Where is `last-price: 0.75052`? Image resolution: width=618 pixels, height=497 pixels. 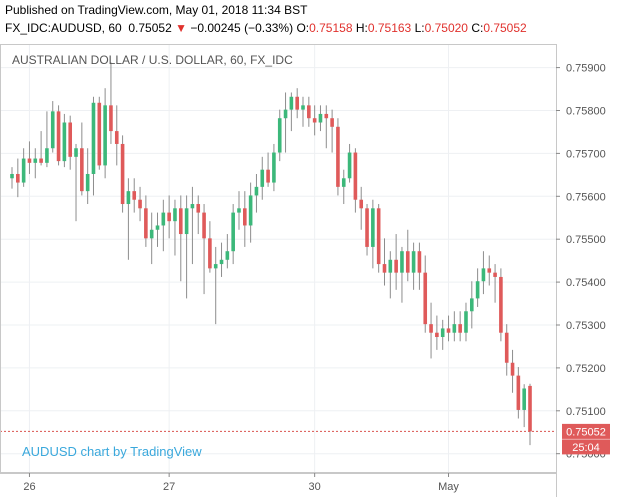
last-price: 0.75052 is located at coordinates (150, 28).